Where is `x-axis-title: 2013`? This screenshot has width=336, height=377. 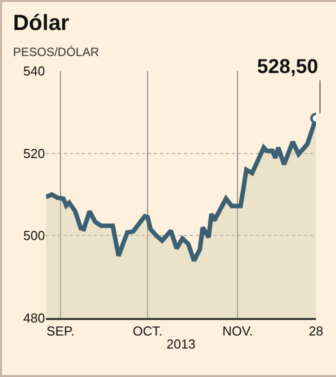
x-axis-title: 2013 is located at coordinates (181, 344).